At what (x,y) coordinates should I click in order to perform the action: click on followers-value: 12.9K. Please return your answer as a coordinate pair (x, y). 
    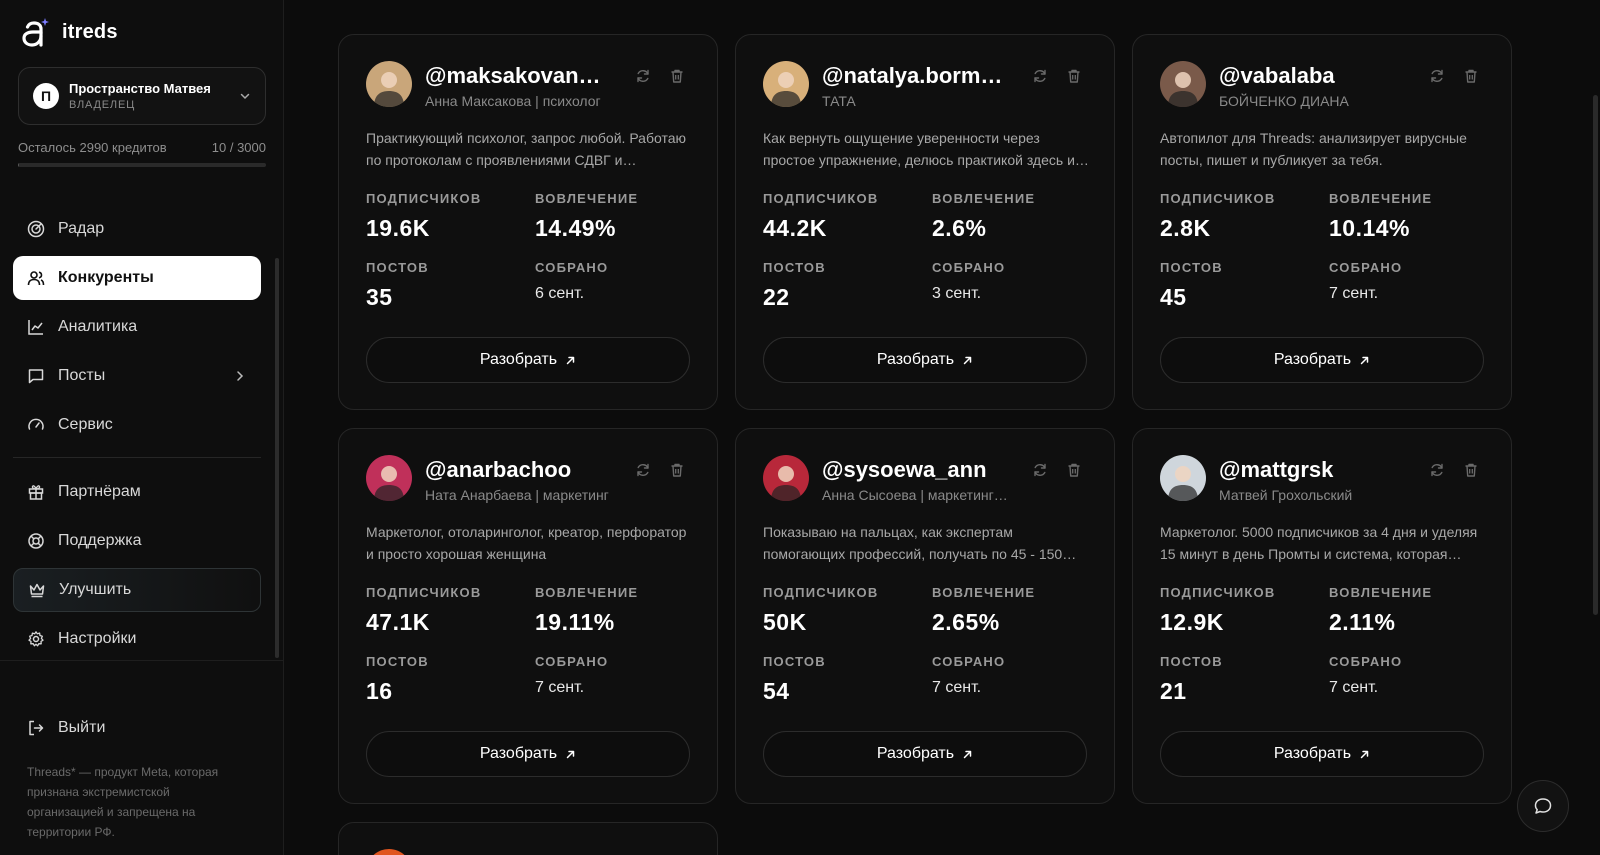
    Looking at the image, I should click on (1192, 622).